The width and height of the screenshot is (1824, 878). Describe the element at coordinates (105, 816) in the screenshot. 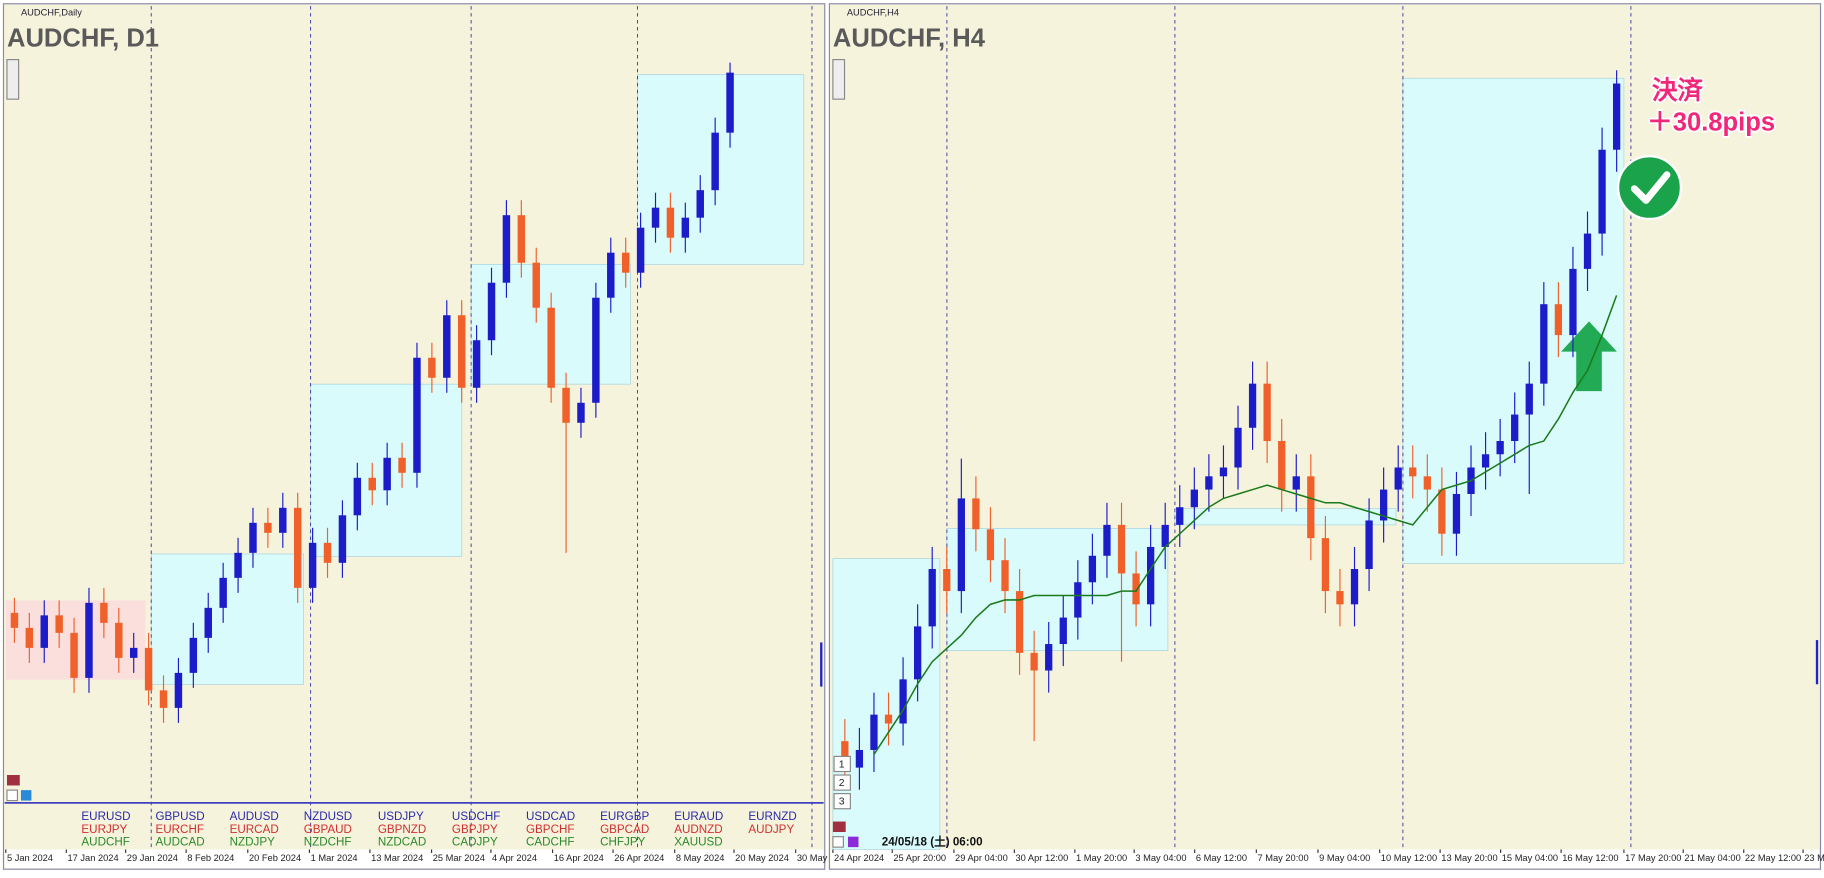

I see `symbol-link: EURUSD` at that location.